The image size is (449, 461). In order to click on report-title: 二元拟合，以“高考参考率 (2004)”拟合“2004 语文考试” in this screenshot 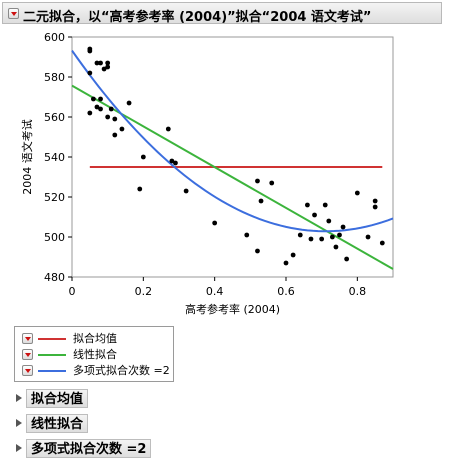, I will do `click(197, 17)`.